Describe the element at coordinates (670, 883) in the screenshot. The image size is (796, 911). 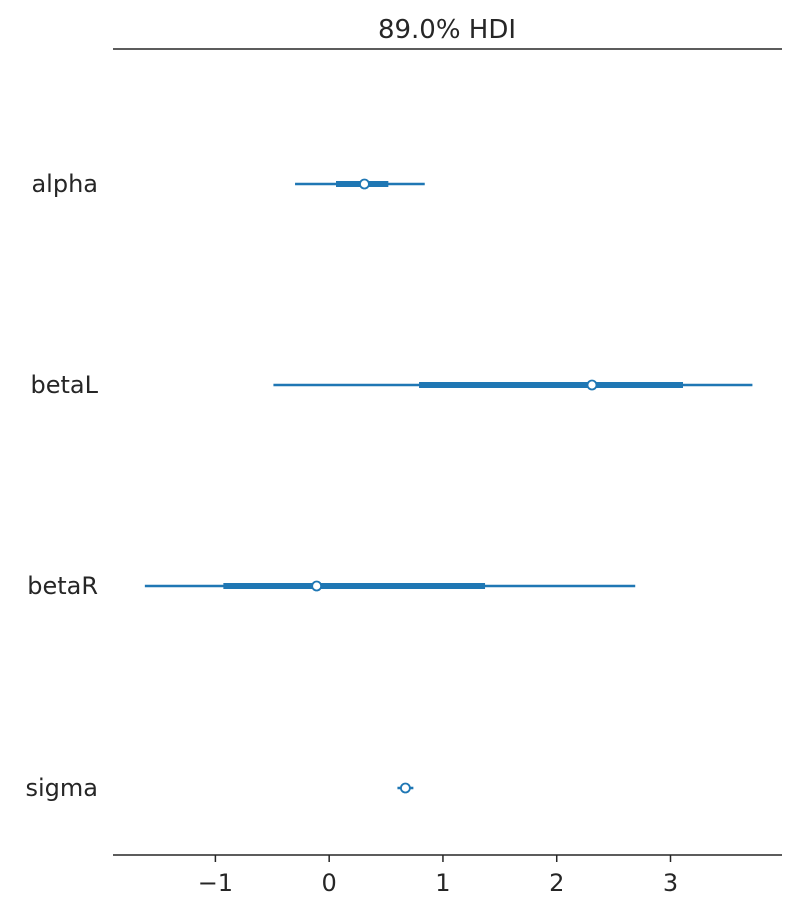
I see `x-tick-label: 3` at that location.